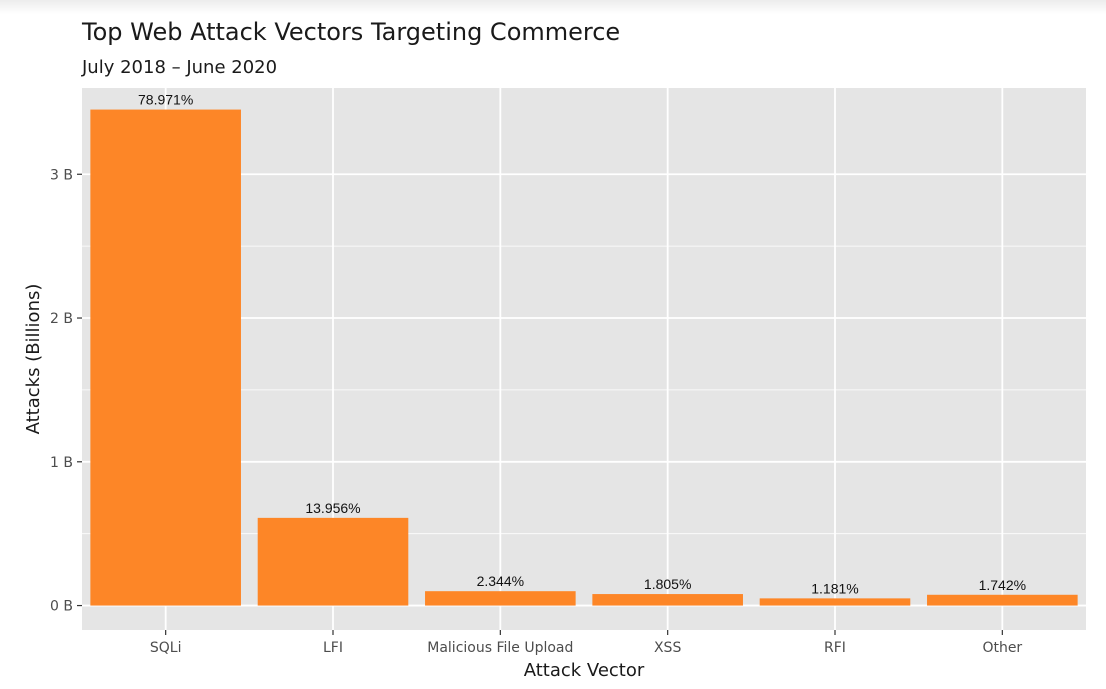 This screenshot has width=1106, height=689. I want to click on bar-value-label: 13.956%, so click(332, 508).